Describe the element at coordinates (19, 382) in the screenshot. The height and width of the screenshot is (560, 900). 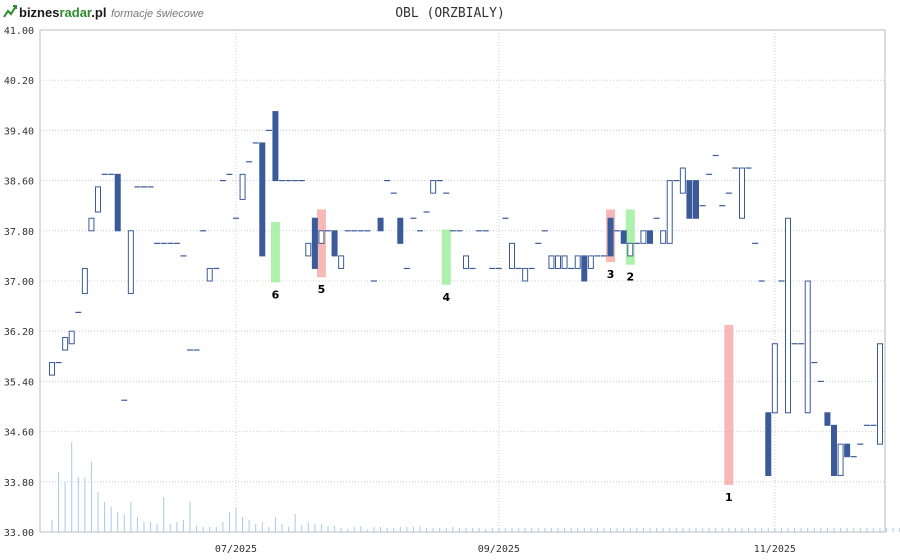
I see `y-tick-label: 35.40` at that location.